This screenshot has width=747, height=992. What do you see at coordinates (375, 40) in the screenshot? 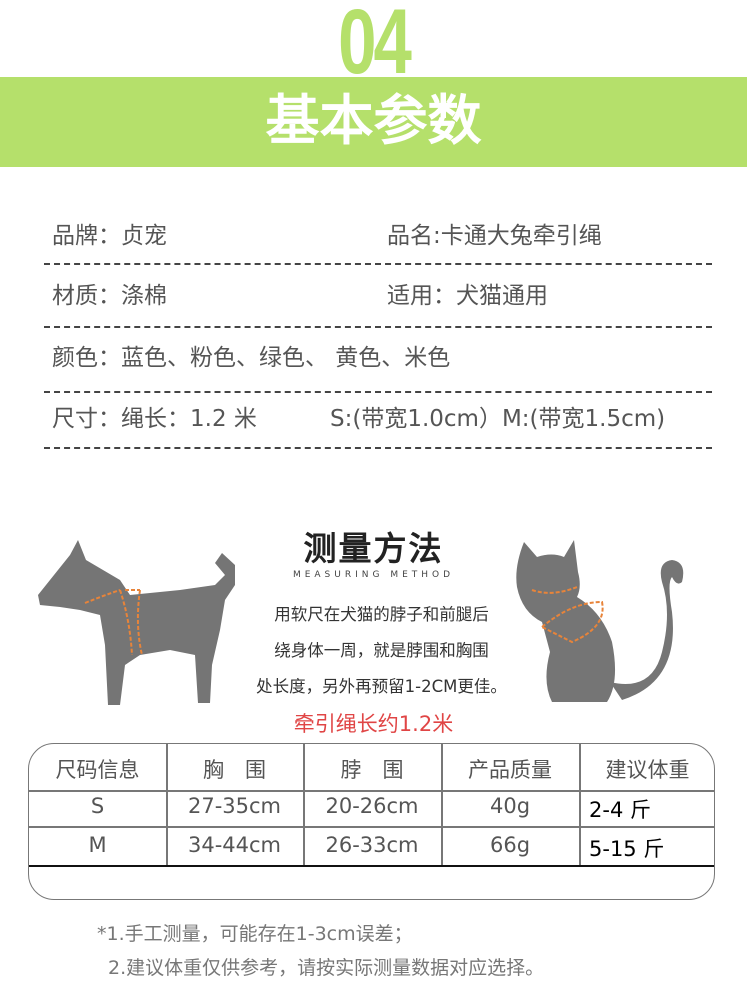
I see `section-number: 04` at bounding box center [375, 40].